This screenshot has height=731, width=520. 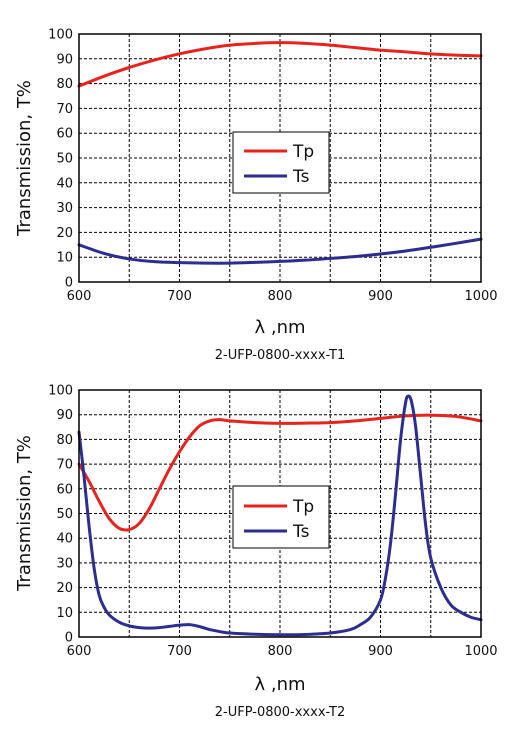 What do you see at coordinates (303, 152) in the screenshot?
I see `legend-label-tp-1: Tp` at bounding box center [303, 152].